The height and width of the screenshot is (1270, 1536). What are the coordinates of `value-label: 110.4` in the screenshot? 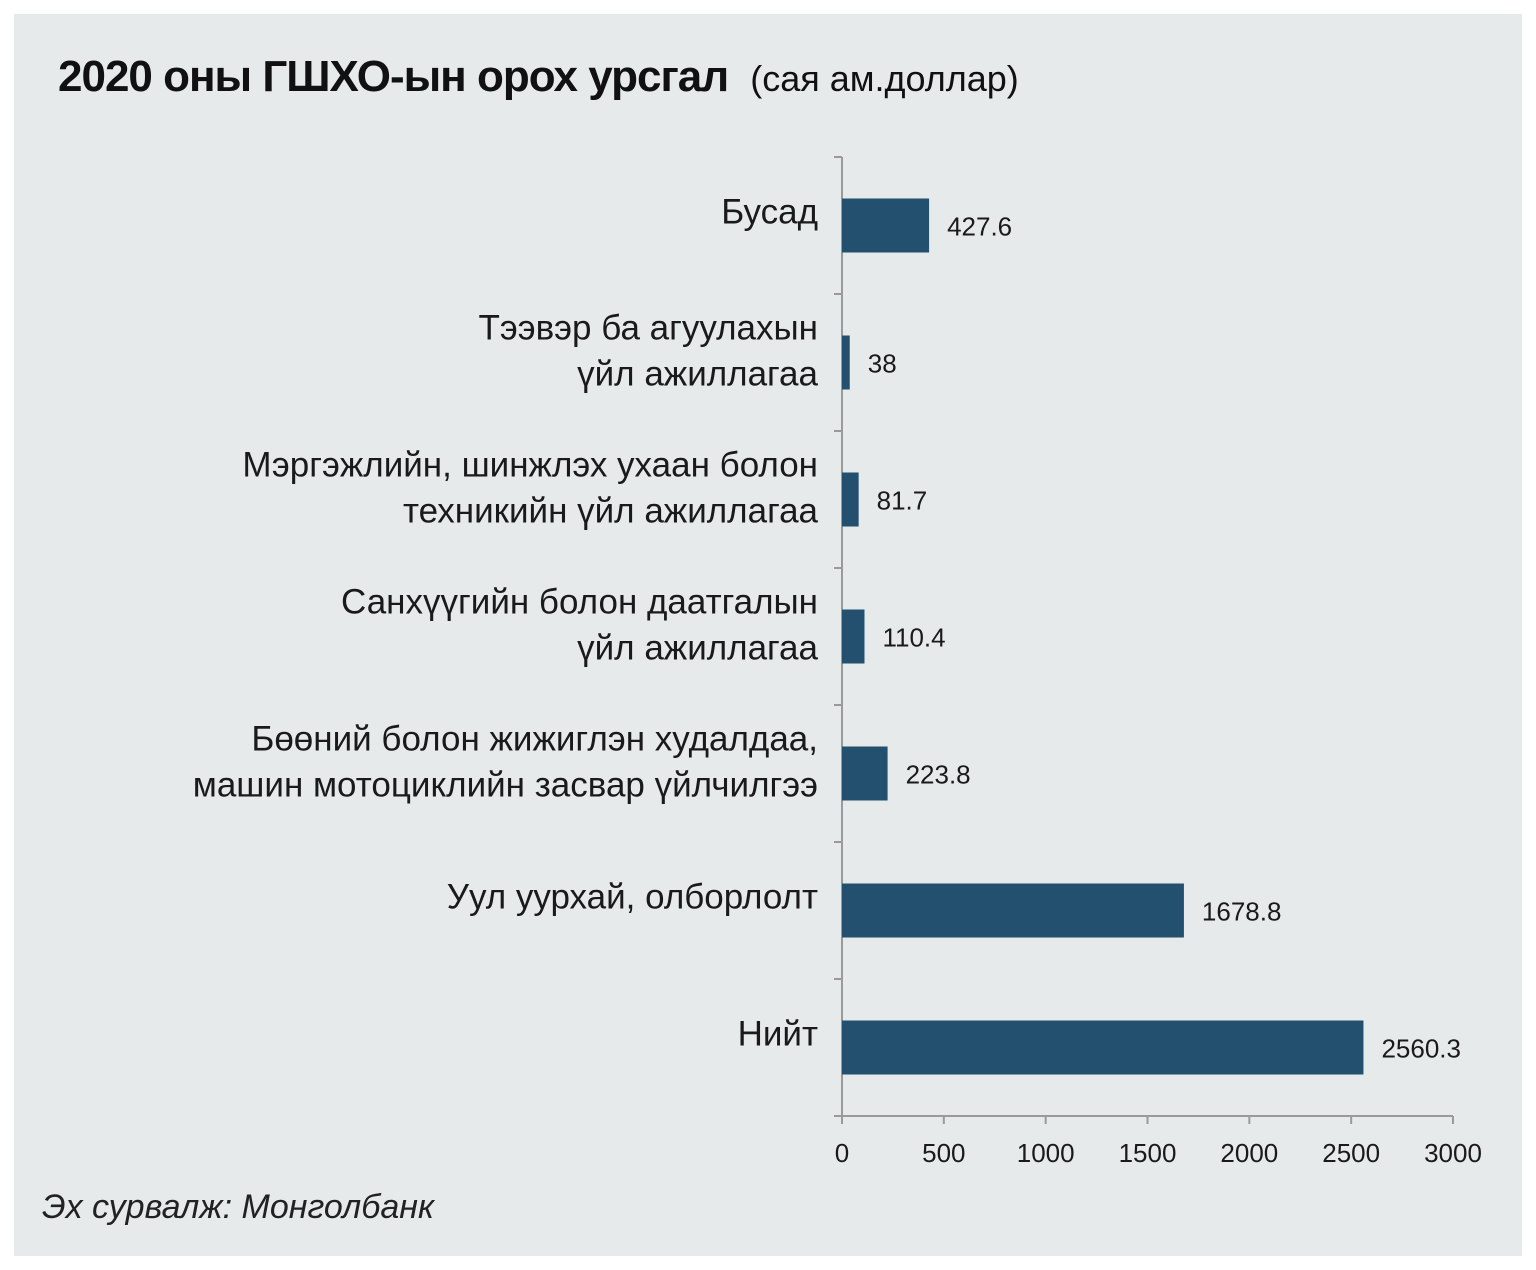 It's located at (913, 638).